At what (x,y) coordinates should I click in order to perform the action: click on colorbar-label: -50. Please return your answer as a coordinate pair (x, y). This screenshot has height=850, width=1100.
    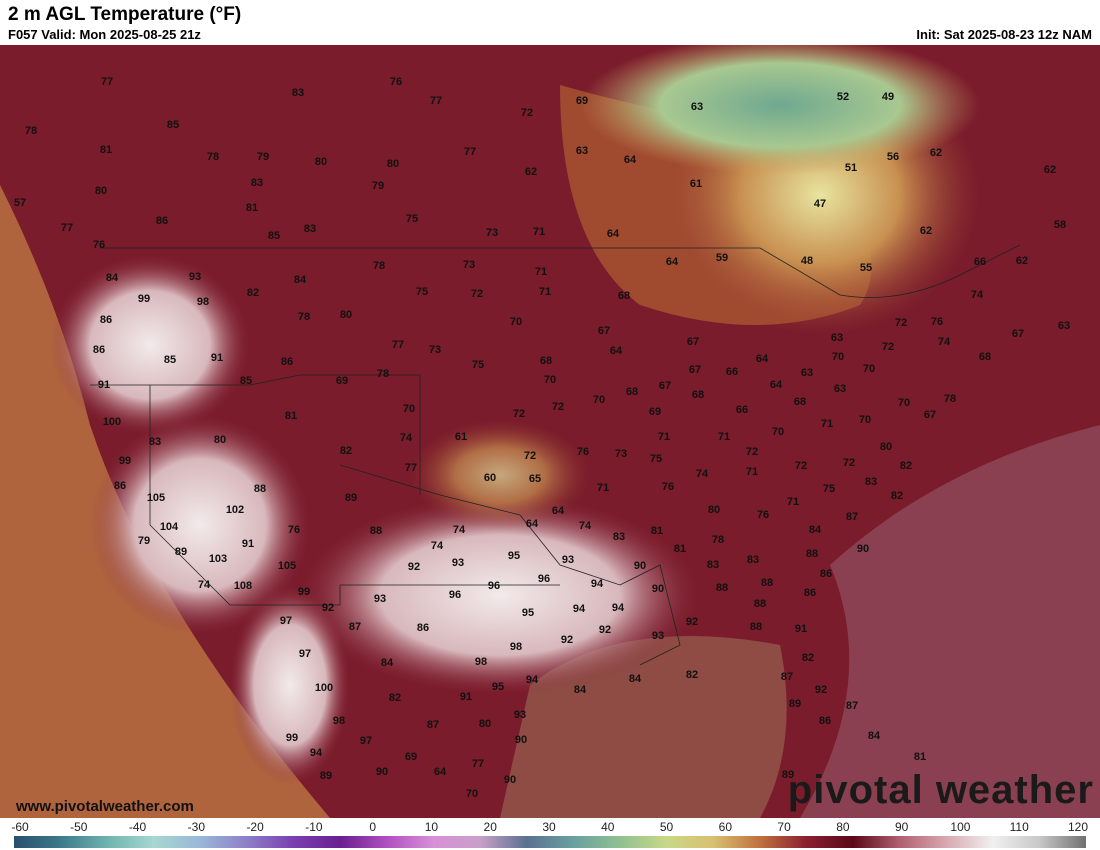
    Looking at the image, I should click on (79, 827).